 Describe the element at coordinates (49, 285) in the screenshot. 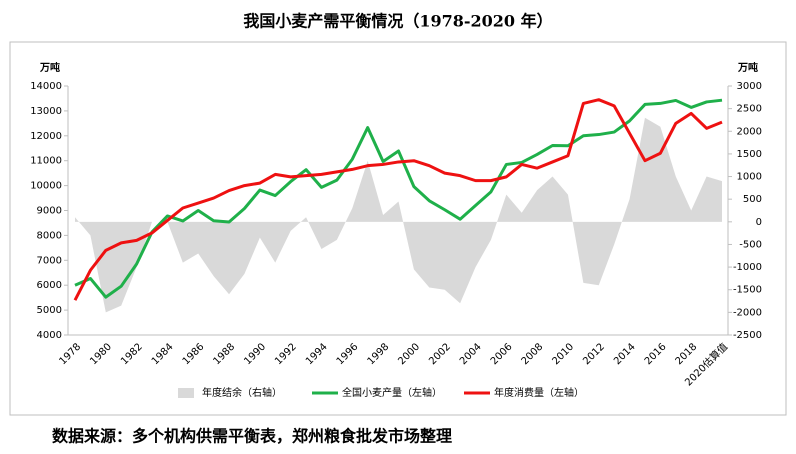

I see `y-tick-label: 6000` at that location.